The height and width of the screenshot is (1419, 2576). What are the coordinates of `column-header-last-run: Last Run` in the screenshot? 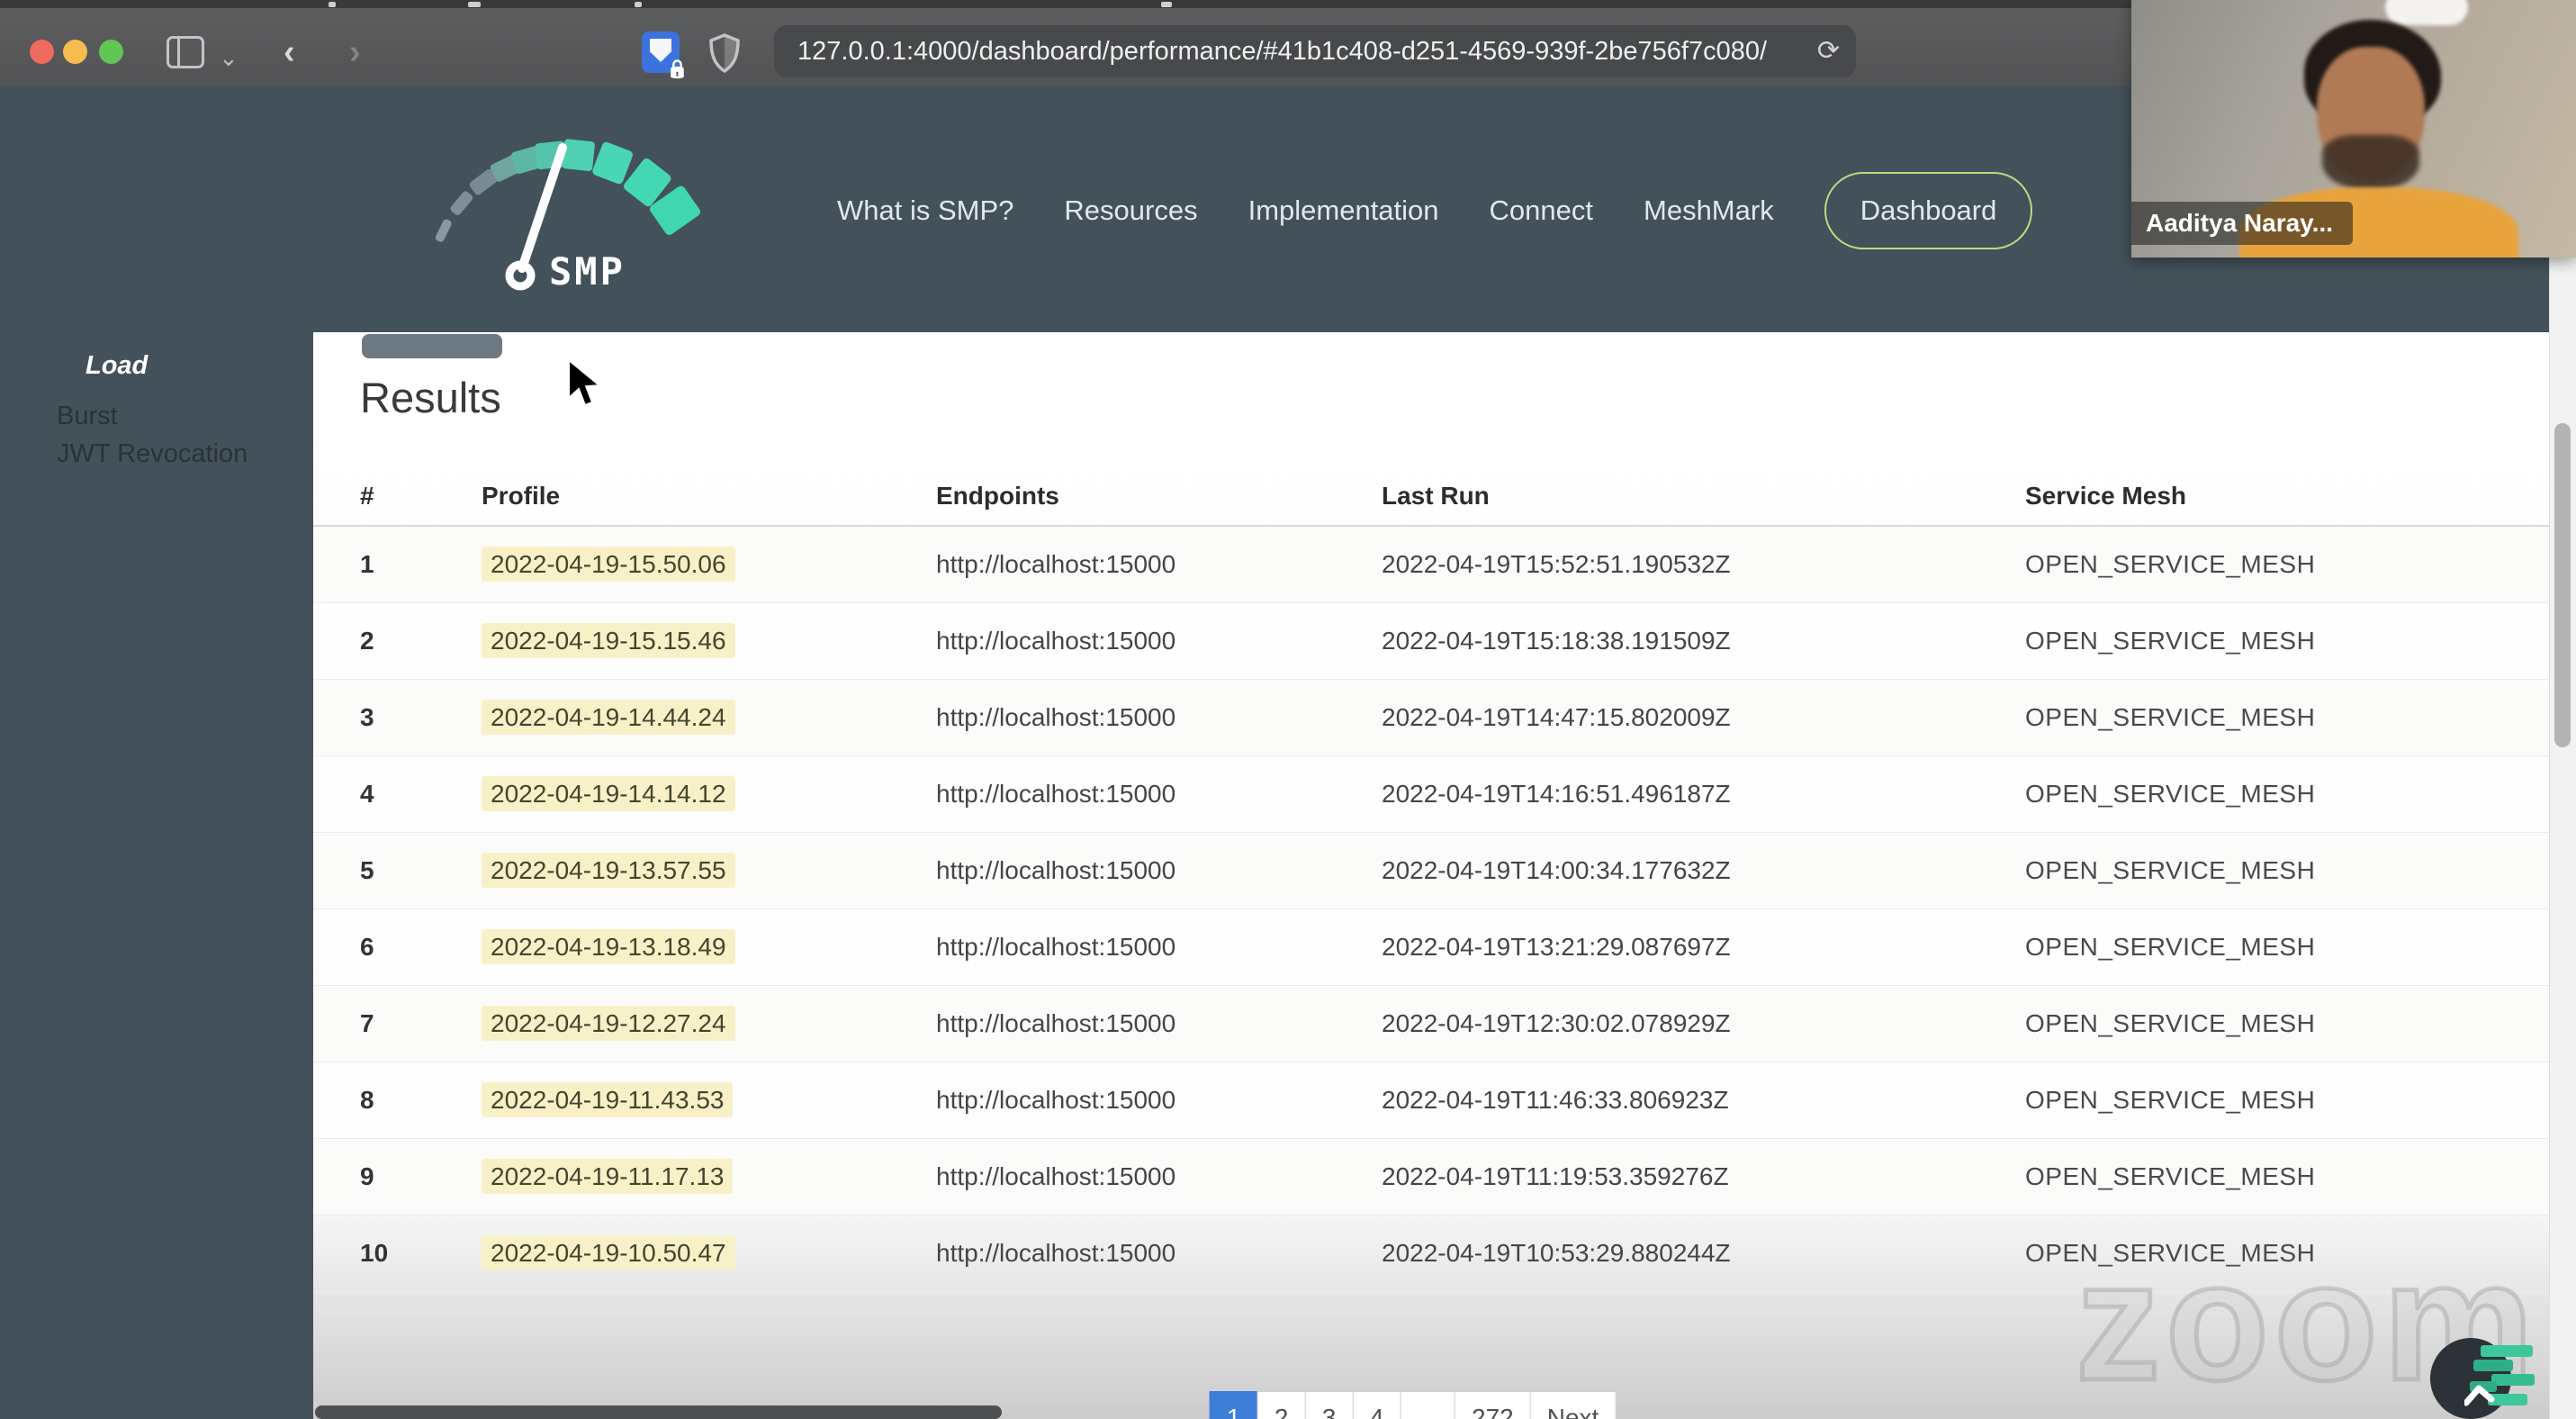 It's located at (1436, 496).